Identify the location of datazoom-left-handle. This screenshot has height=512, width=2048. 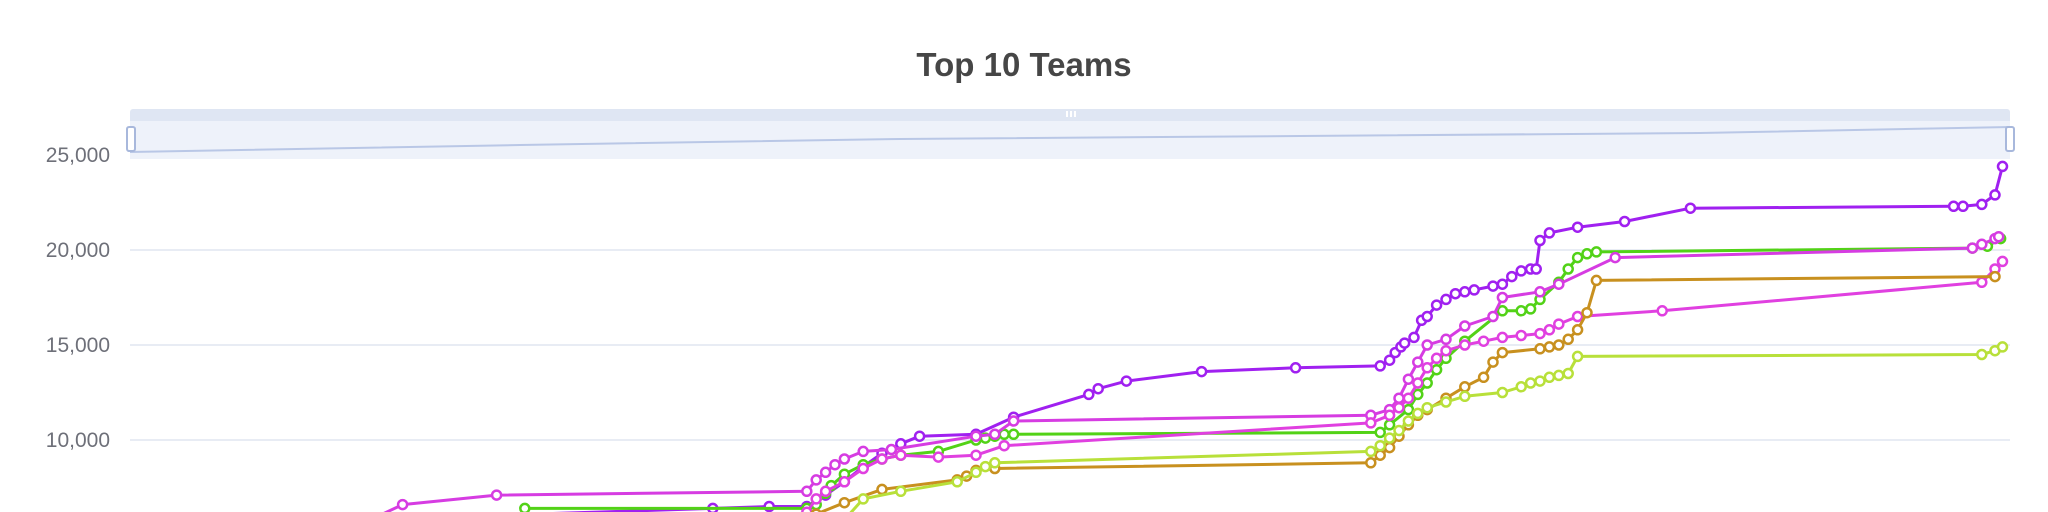
(131, 139).